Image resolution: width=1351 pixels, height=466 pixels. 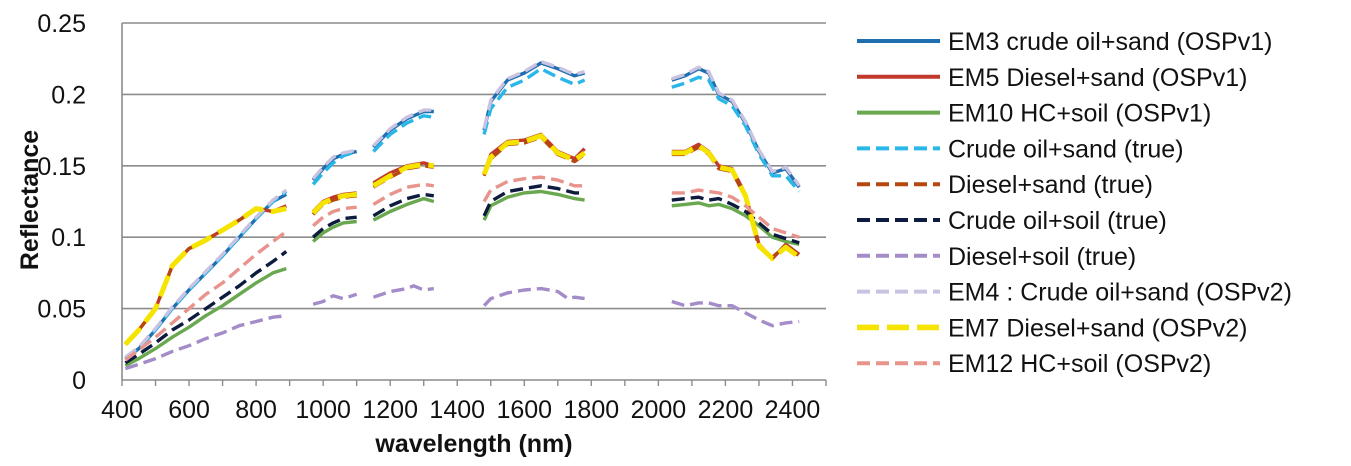 I want to click on x-tick-label: 2400, so click(x=793, y=410).